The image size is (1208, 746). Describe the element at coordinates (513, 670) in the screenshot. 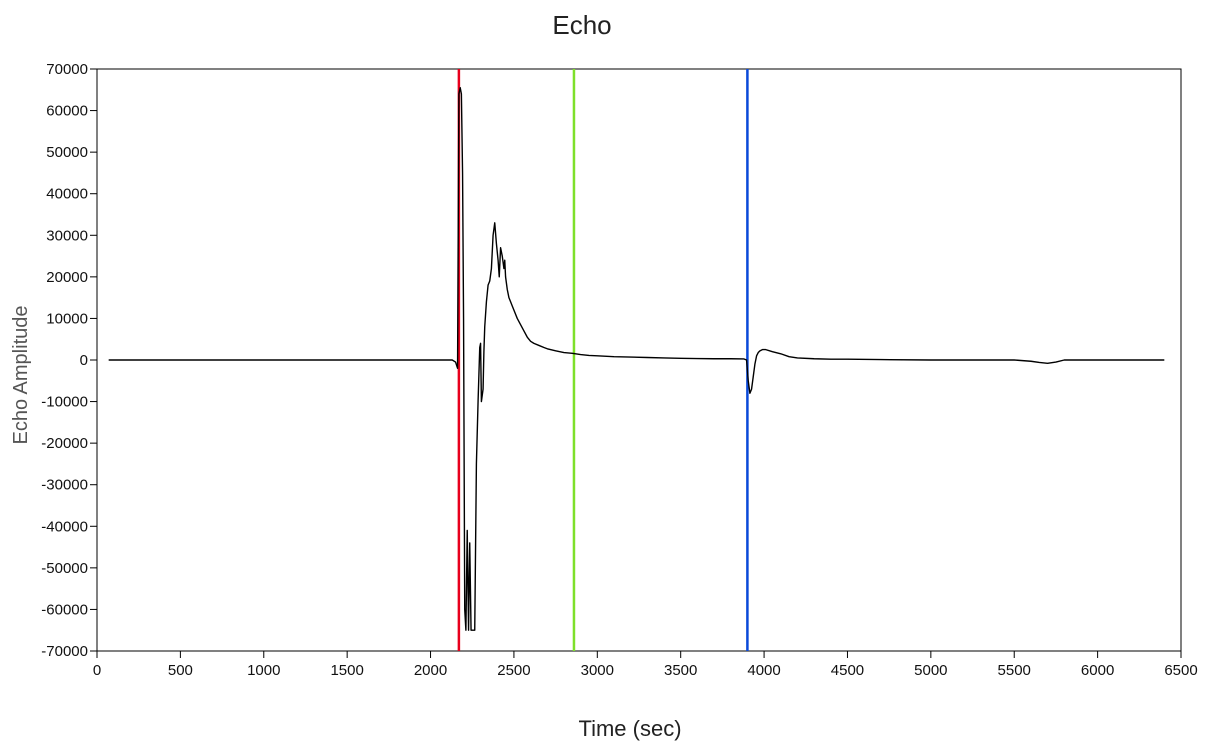

I see `x-tick-label: 2500` at that location.